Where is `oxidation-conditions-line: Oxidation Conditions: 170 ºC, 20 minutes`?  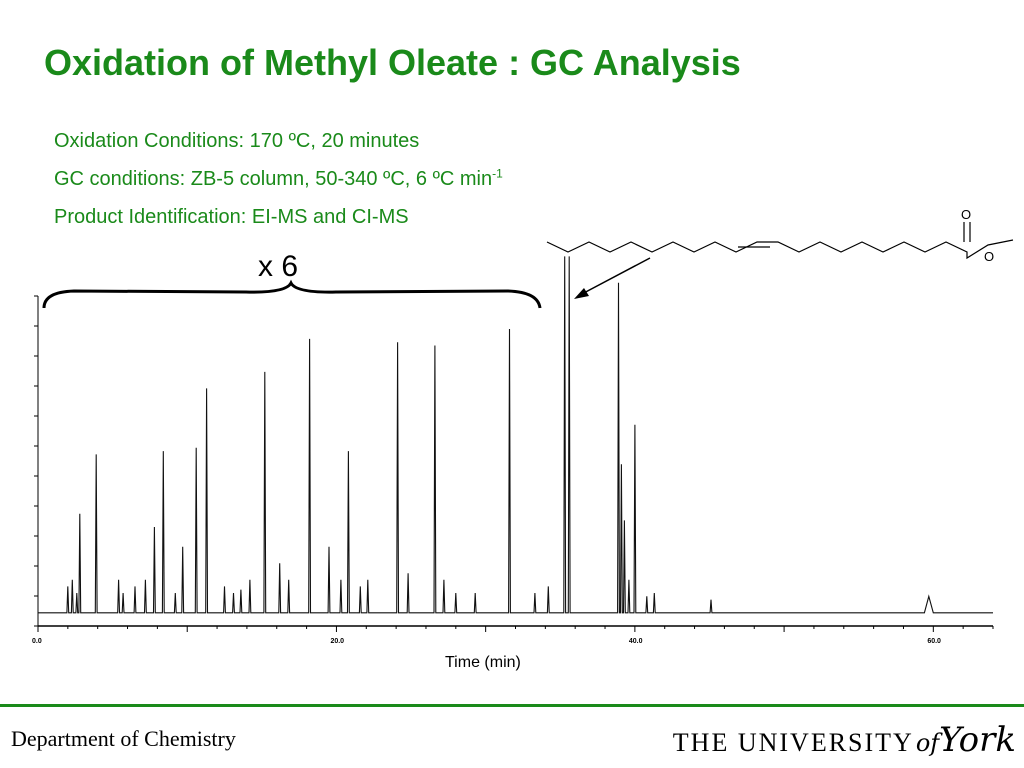 oxidation-conditions-line: Oxidation Conditions: 170 ºC, 20 minutes is located at coordinates (278, 141).